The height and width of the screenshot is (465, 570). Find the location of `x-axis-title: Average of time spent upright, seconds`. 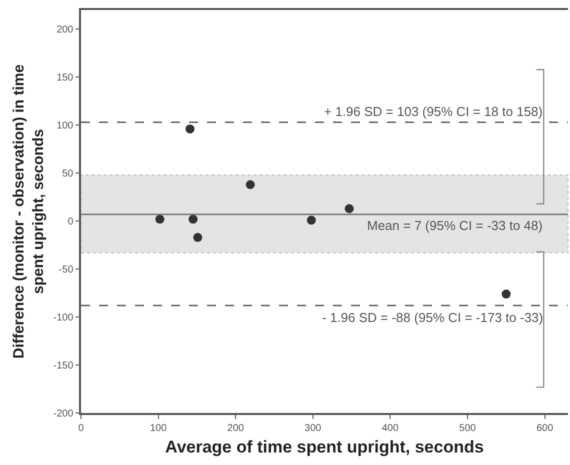

x-axis-title: Average of time spent upright, seconds is located at coordinates (324, 447).